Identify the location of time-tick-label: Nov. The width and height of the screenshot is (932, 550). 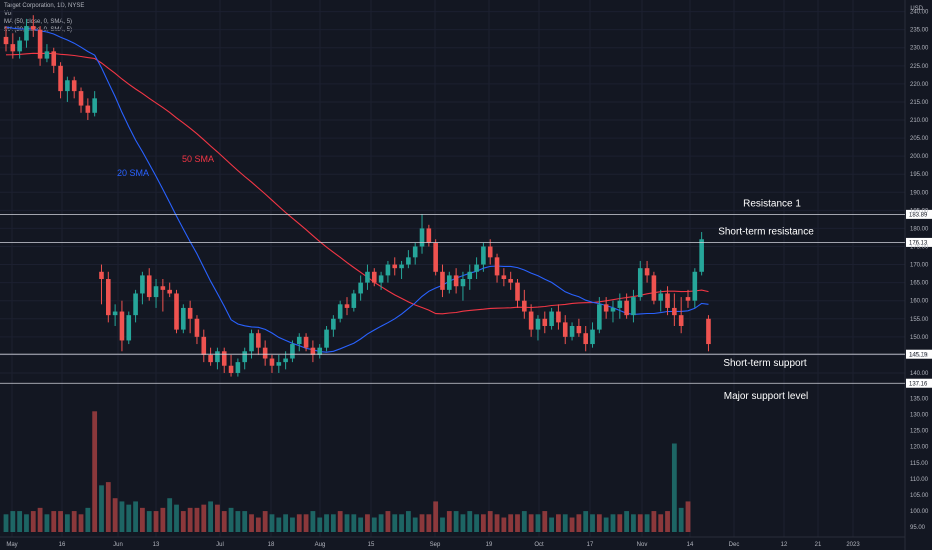
(642, 545).